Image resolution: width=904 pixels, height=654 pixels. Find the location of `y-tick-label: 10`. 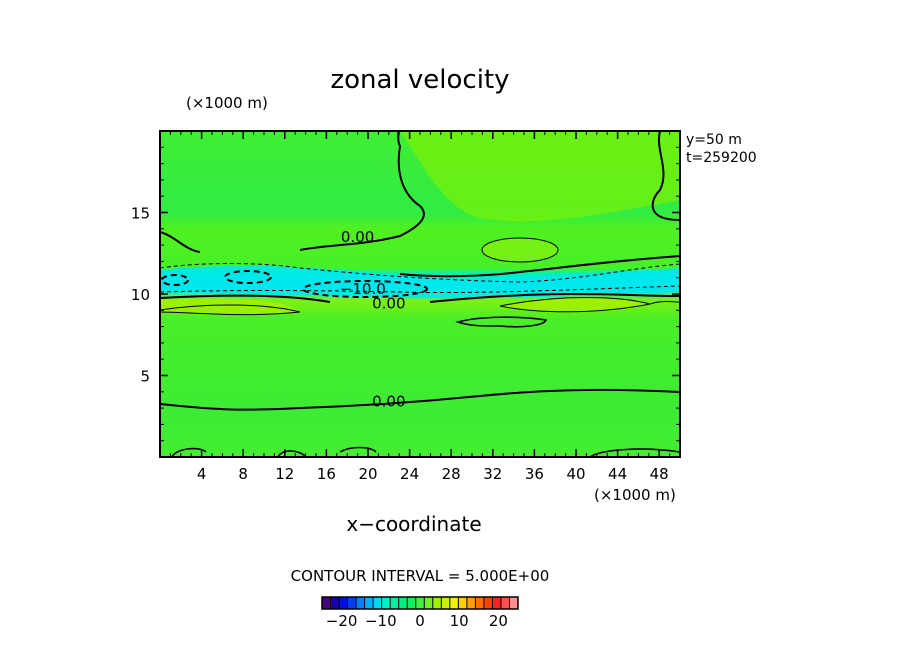

y-tick-label: 10 is located at coordinates (140, 295).